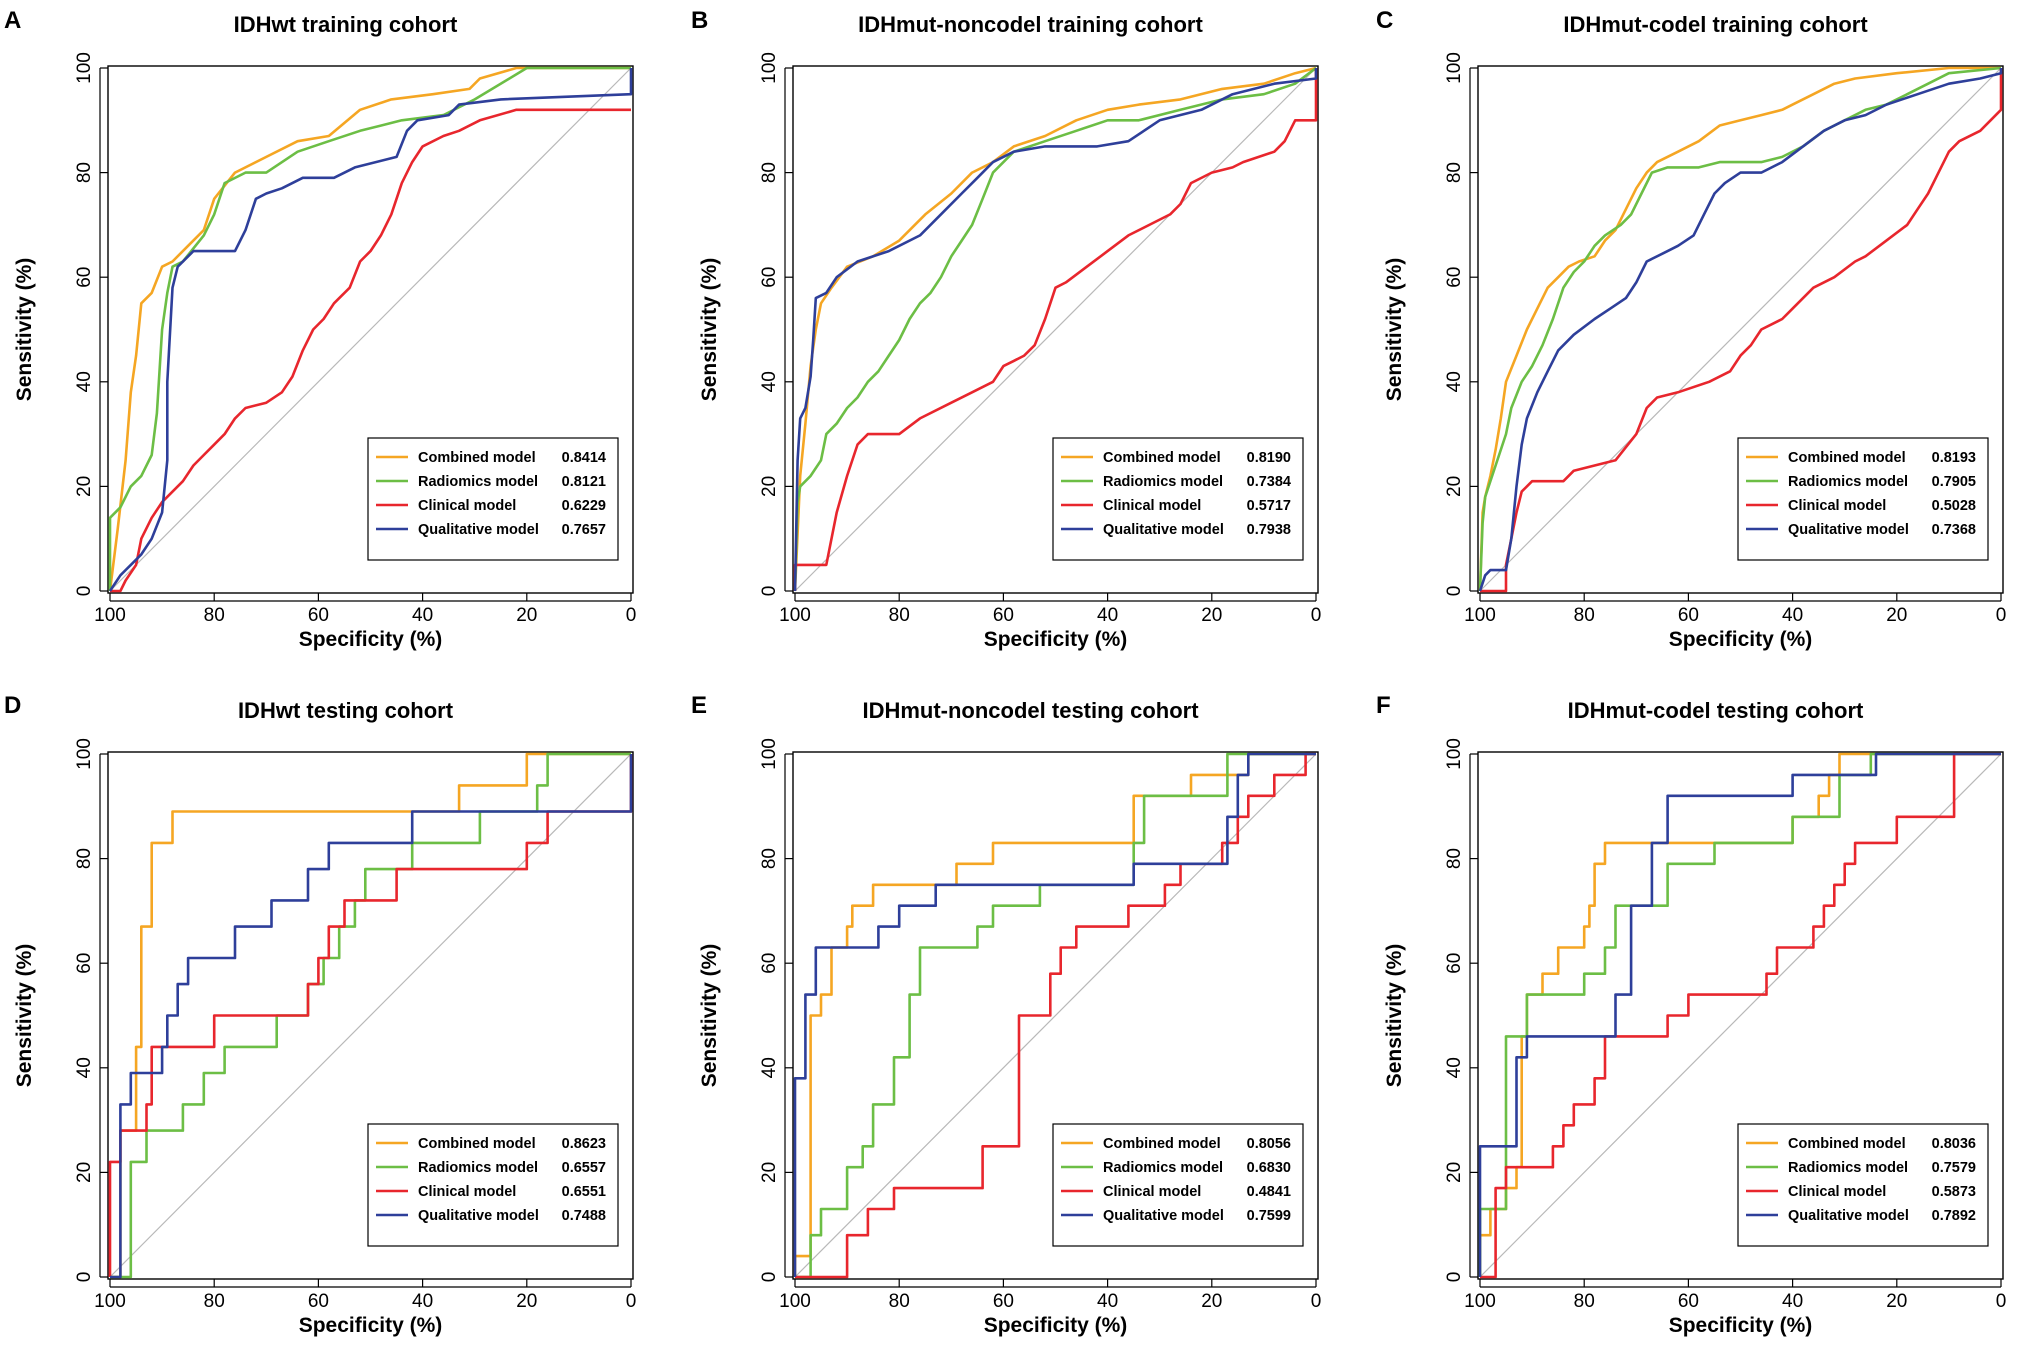 This screenshot has width=2026, height=1367. I want to click on legend-box, so click(1178, 1185).